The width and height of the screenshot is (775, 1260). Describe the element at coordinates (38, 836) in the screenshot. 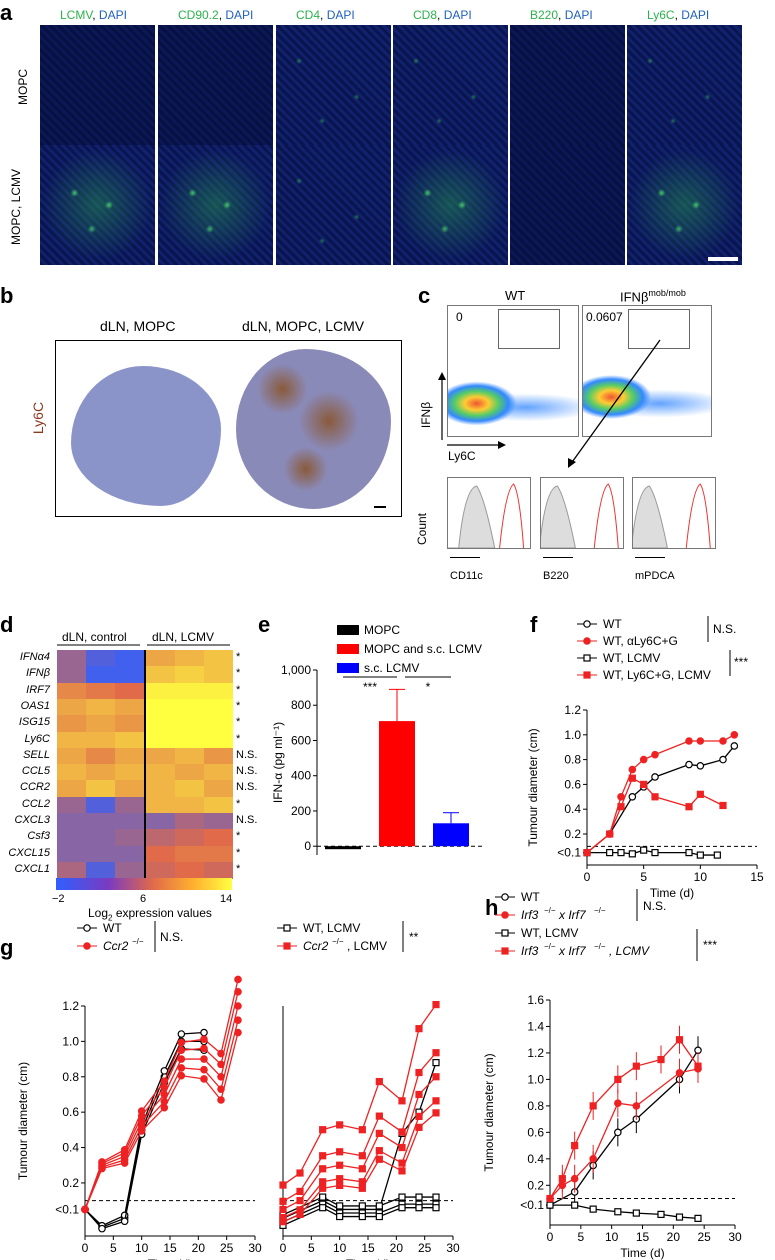

I see `gene-label: Csf3` at that location.